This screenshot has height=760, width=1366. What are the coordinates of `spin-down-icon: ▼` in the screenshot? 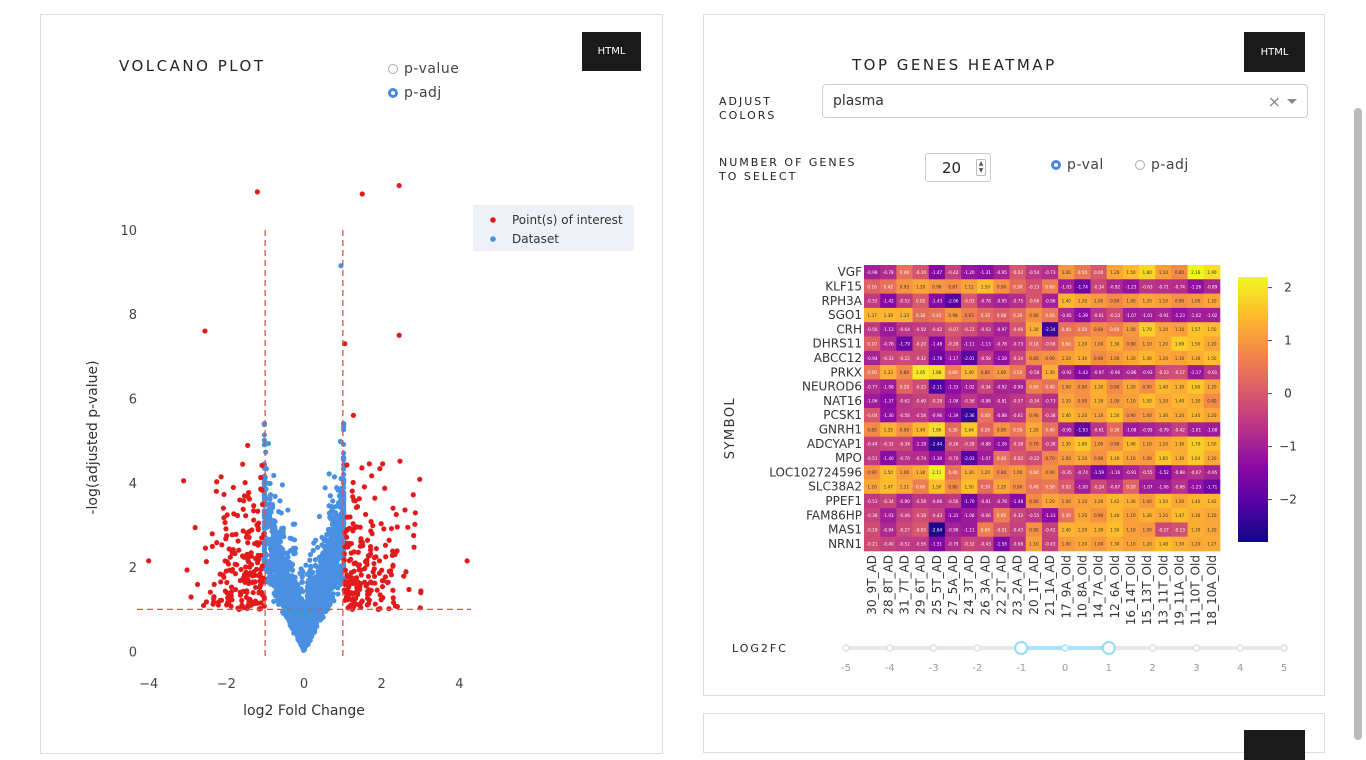 It's located at (981, 170).